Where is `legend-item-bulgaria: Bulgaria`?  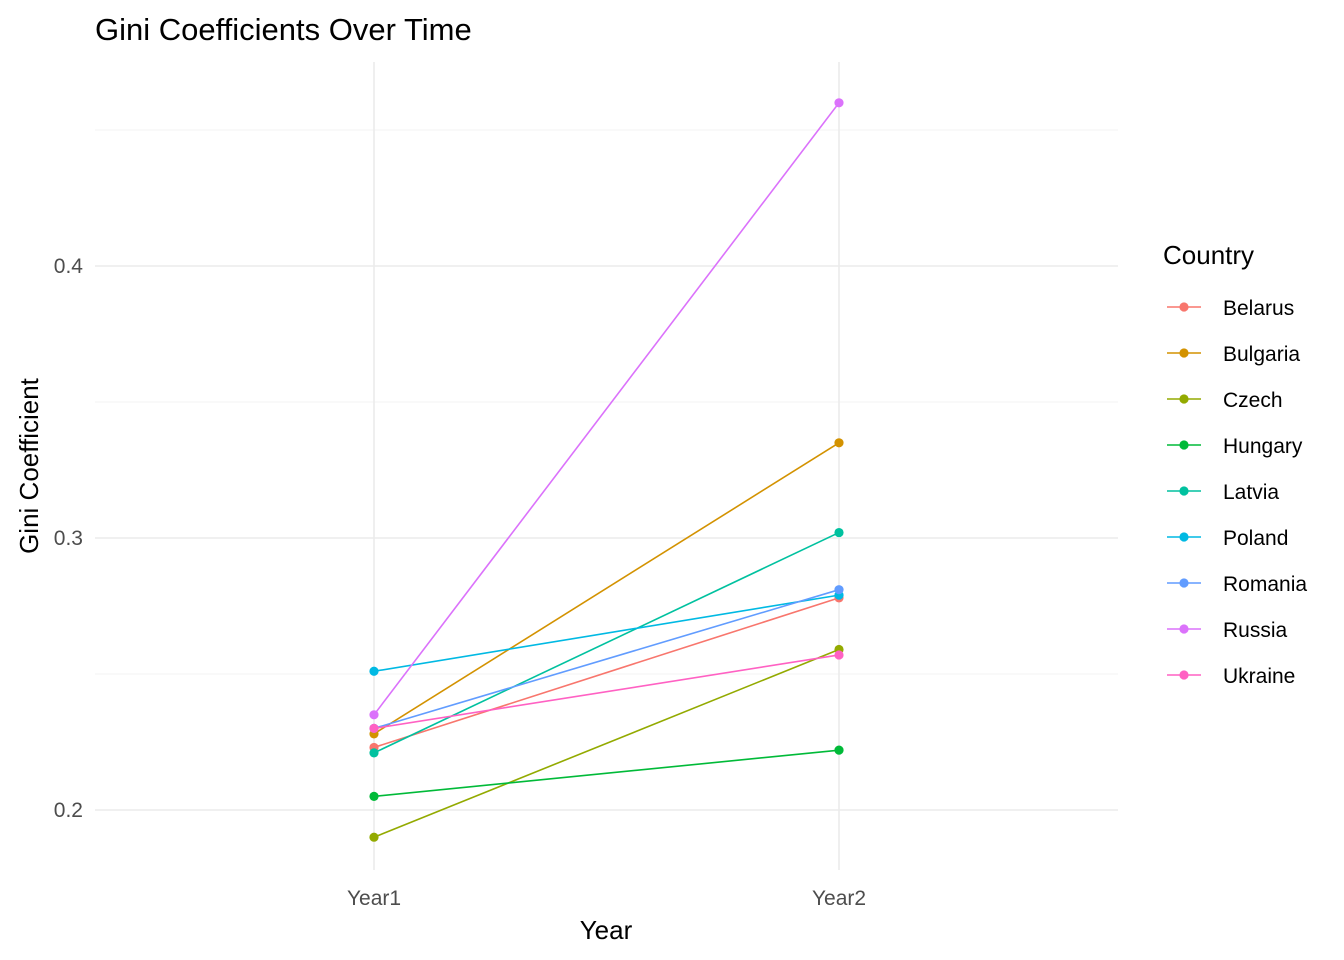
legend-item-bulgaria: Bulgaria is located at coordinates (1233, 354).